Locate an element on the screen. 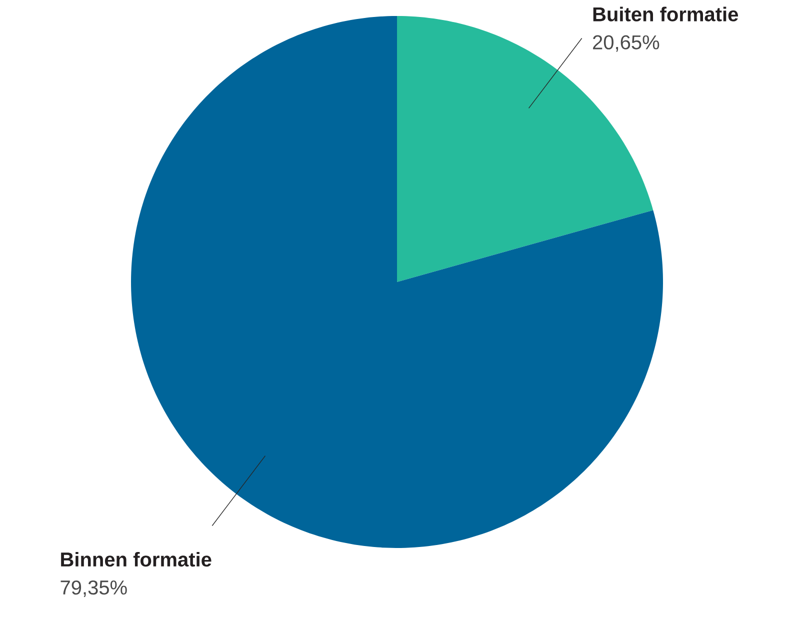  slice-label: Binnen formatie is located at coordinates (136, 559).